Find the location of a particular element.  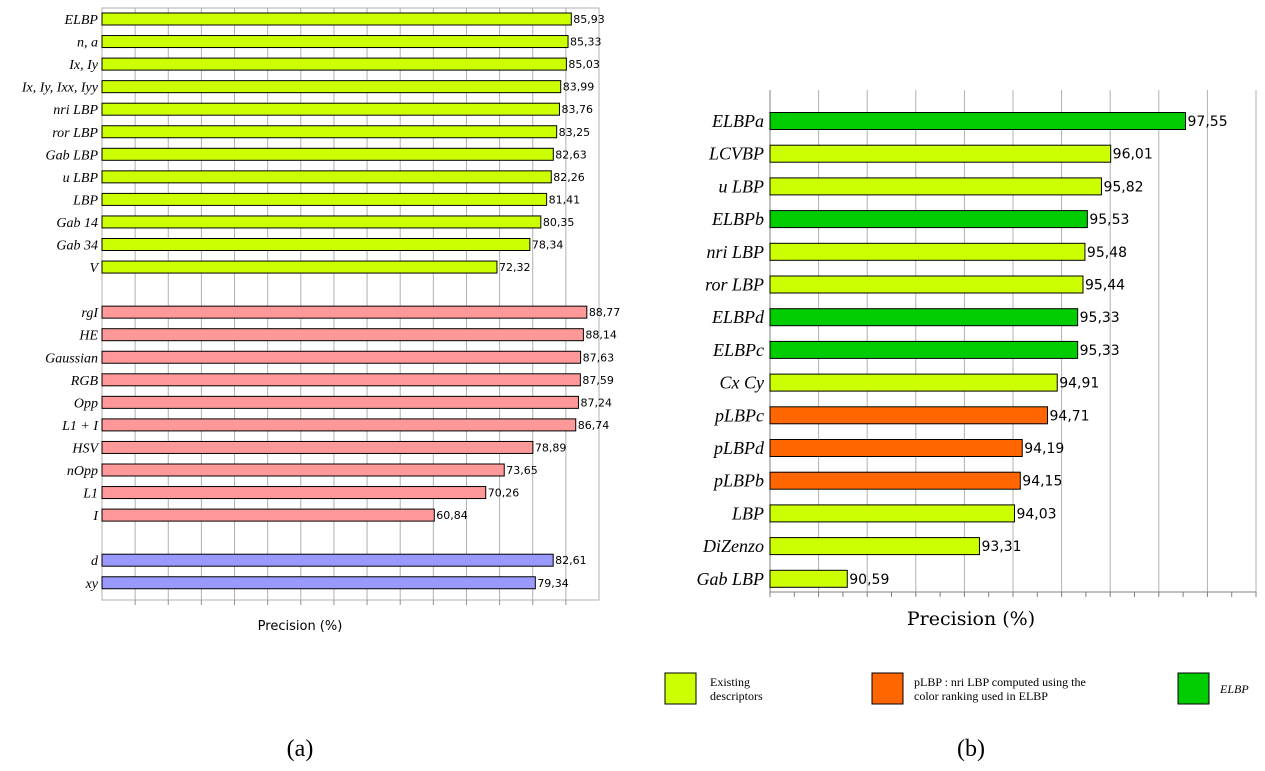

data-label: 72,32 is located at coordinates (515, 267).